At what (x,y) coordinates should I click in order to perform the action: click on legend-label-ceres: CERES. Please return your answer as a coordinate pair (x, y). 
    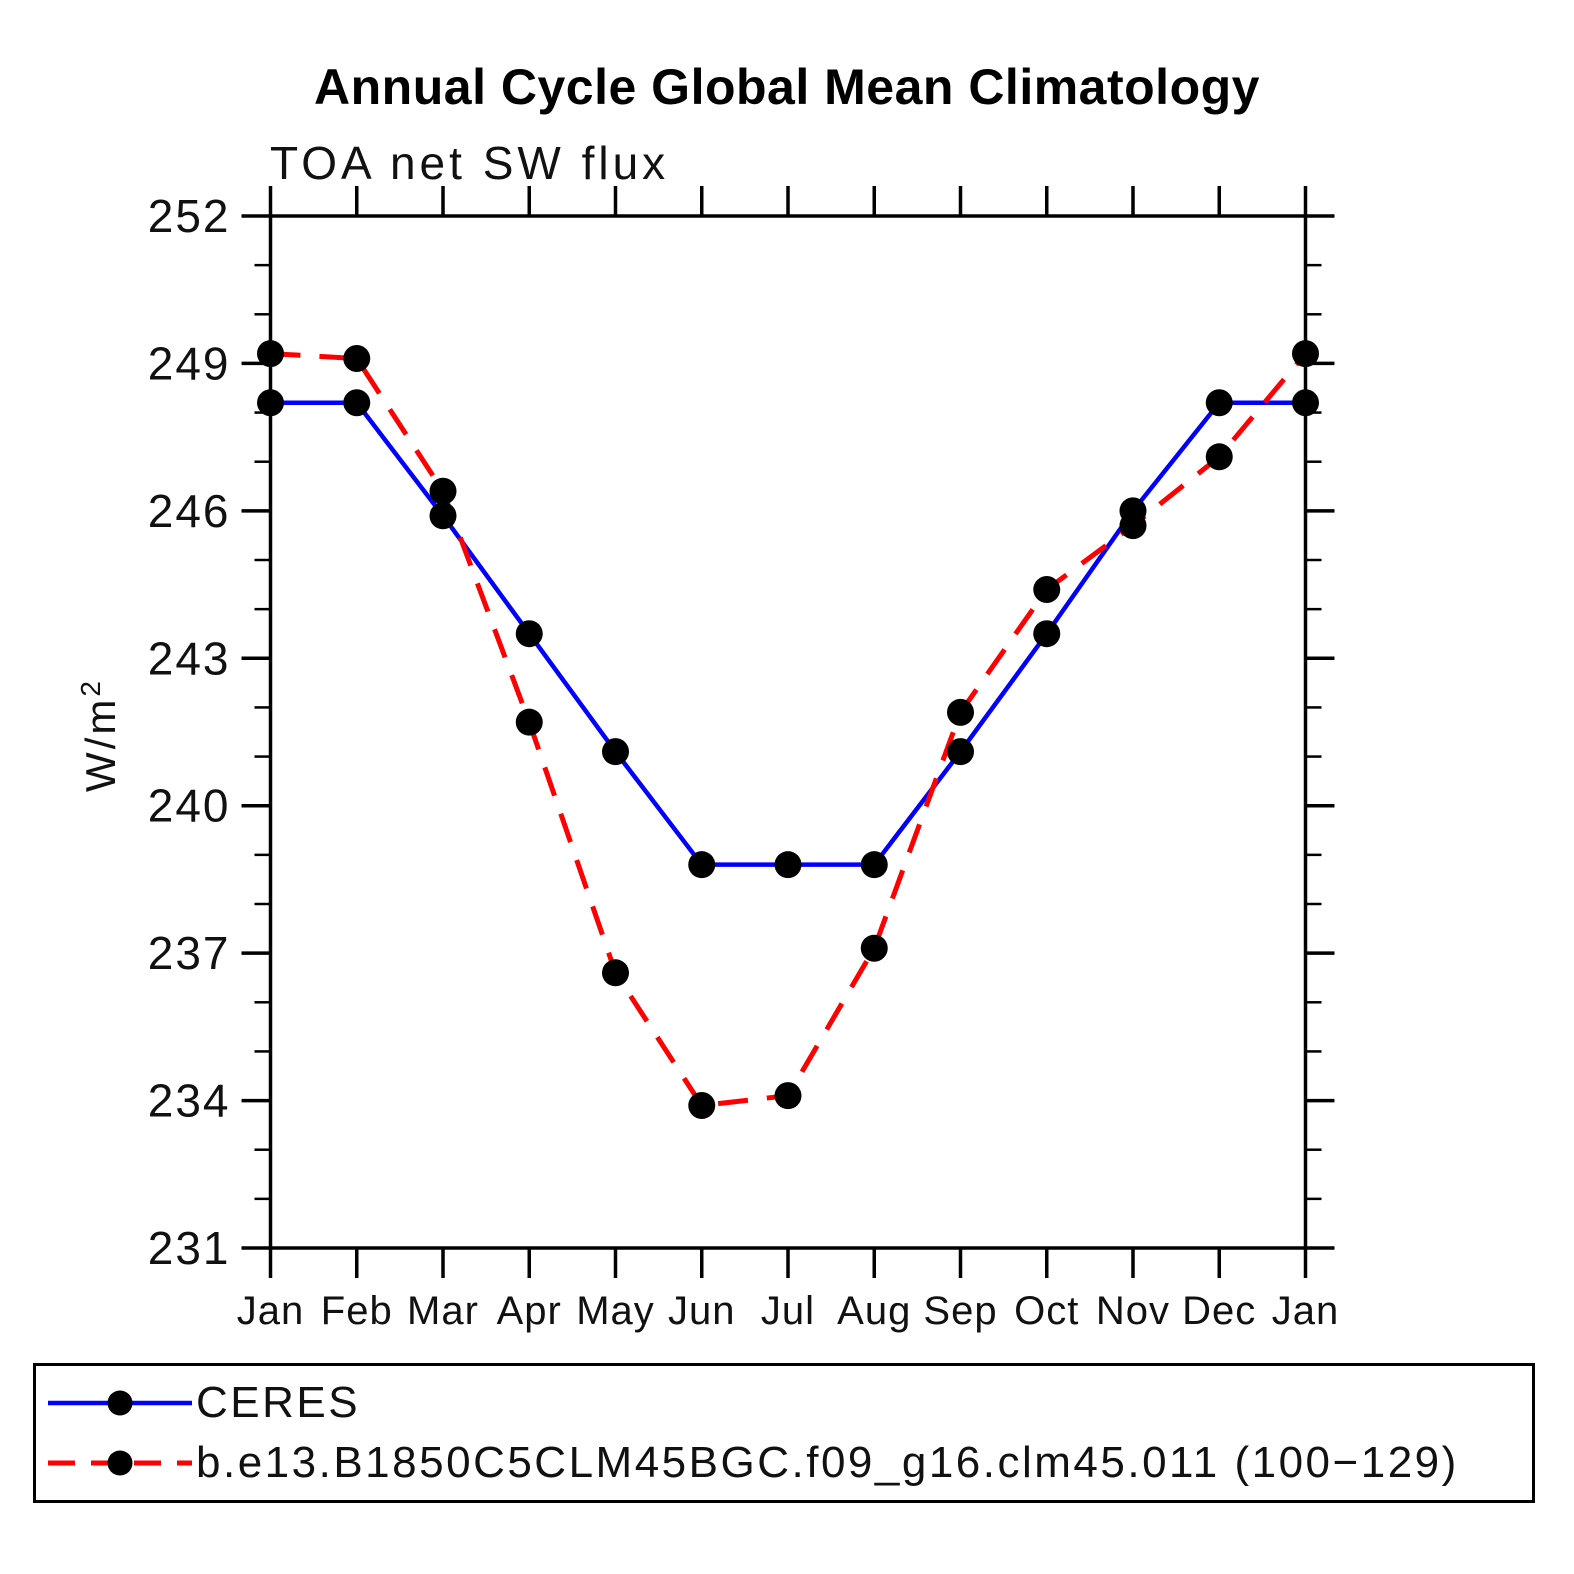
    Looking at the image, I should click on (278, 1402).